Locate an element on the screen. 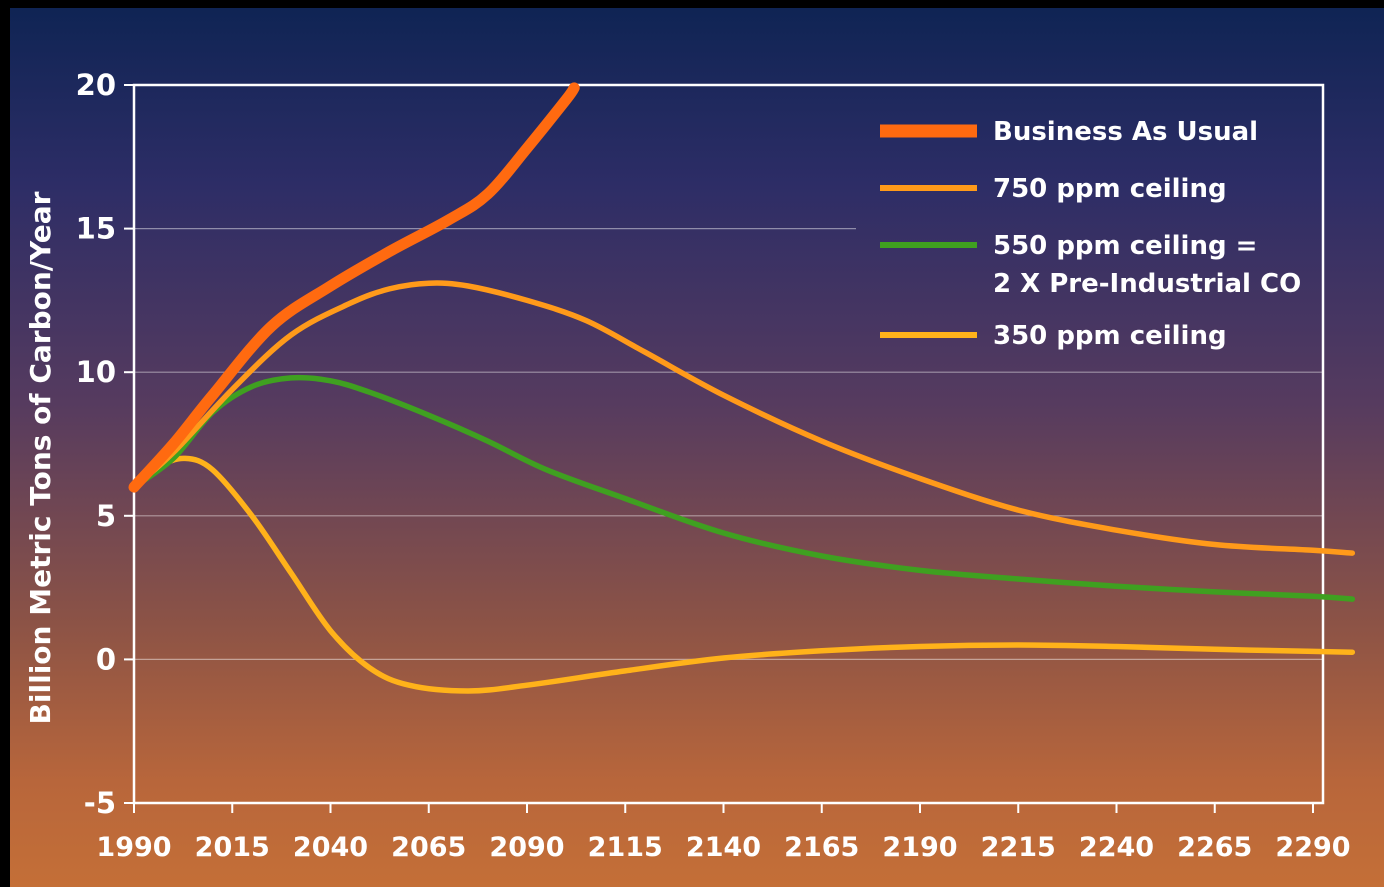  y-tick-labels: -5 0 5 10 15 20 is located at coordinates (96, 444).